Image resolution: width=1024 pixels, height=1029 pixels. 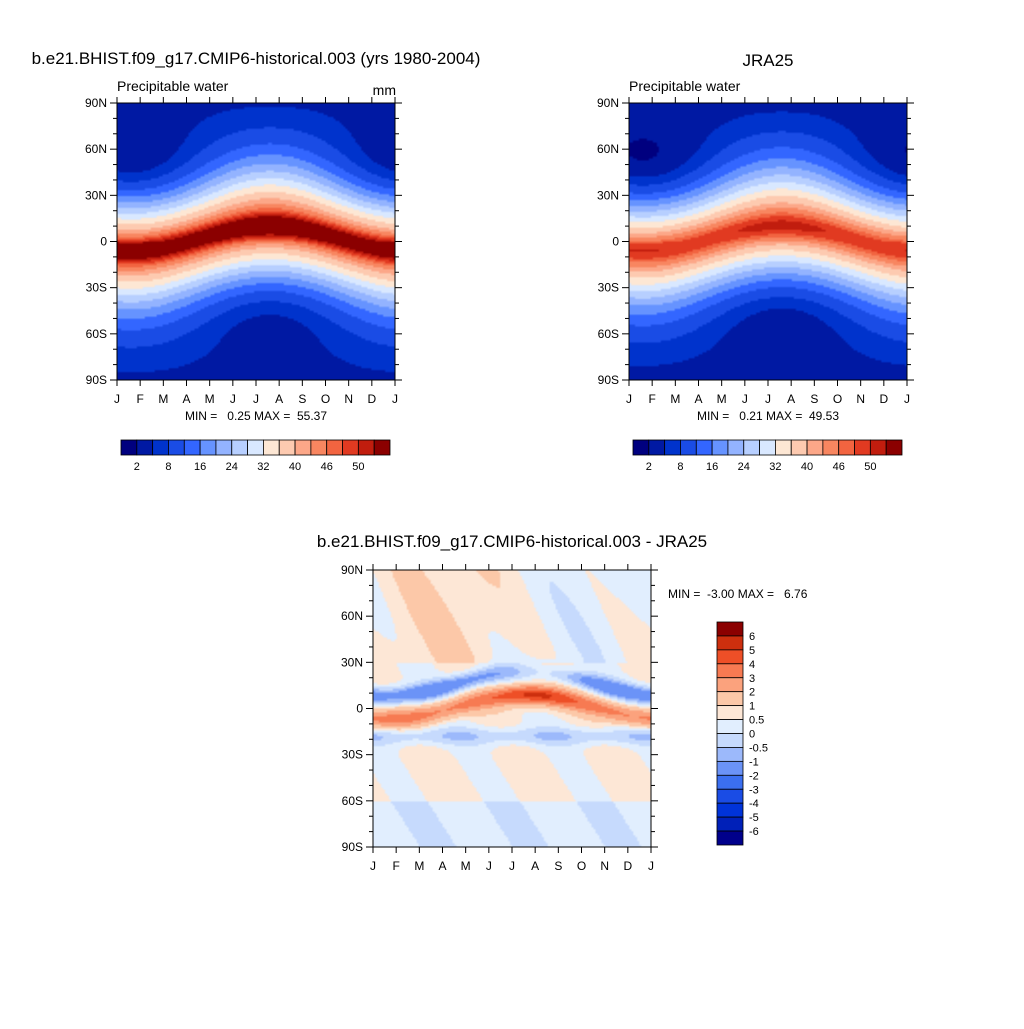 What do you see at coordinates (754, 804) in the screenshot?
I see `colorbar-tick-label: -4` at bounding box center [754, 804].